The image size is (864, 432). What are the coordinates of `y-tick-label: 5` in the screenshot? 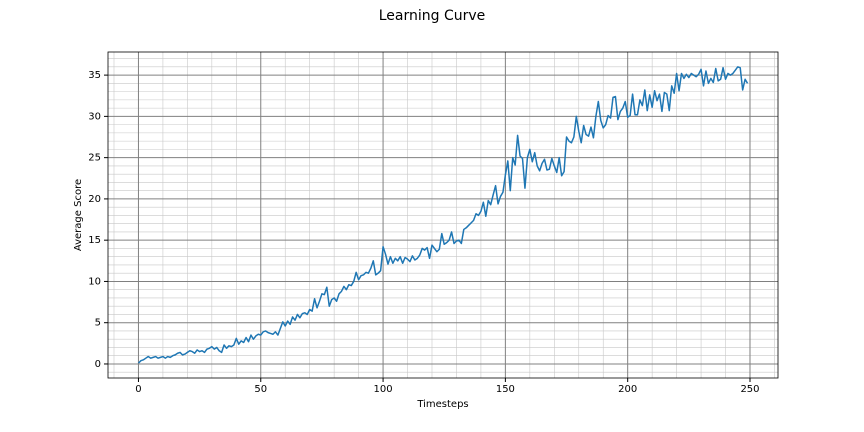 It's located at (98, 323).